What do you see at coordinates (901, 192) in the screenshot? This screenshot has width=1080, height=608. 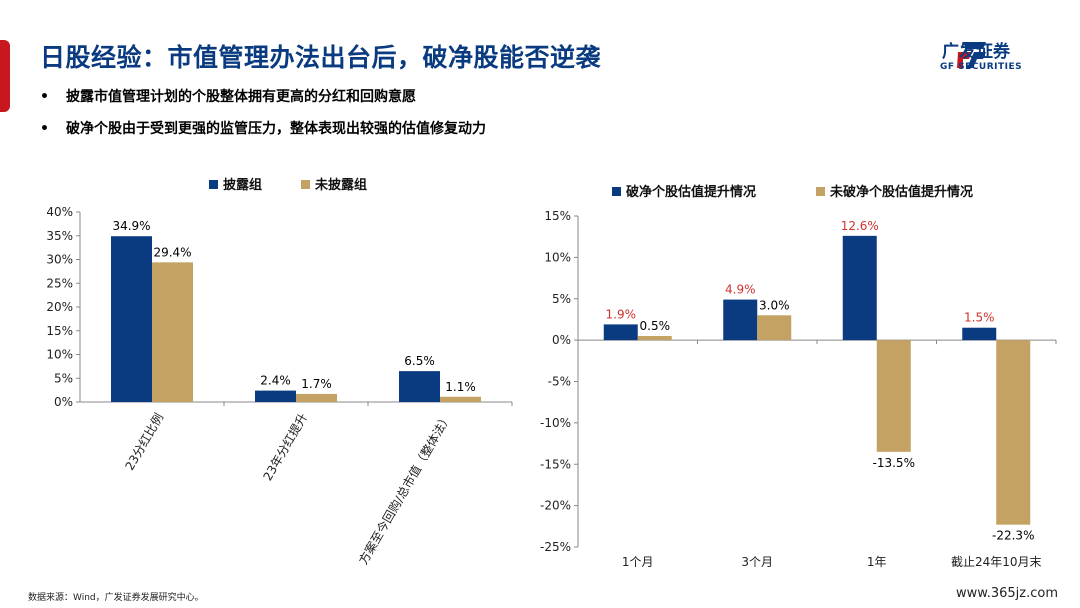 I see `legend-label: 未破净个股估值提升情况` at bounding box center [901, 192].